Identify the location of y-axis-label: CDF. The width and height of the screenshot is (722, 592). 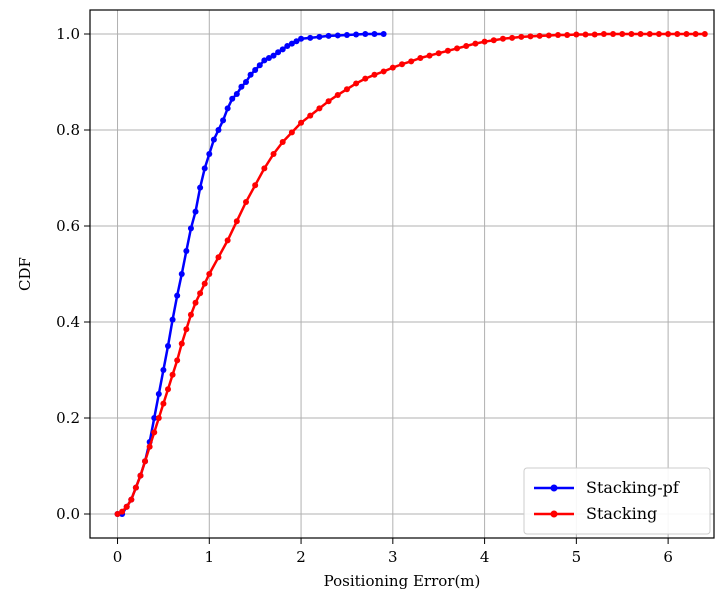
(25, 274).